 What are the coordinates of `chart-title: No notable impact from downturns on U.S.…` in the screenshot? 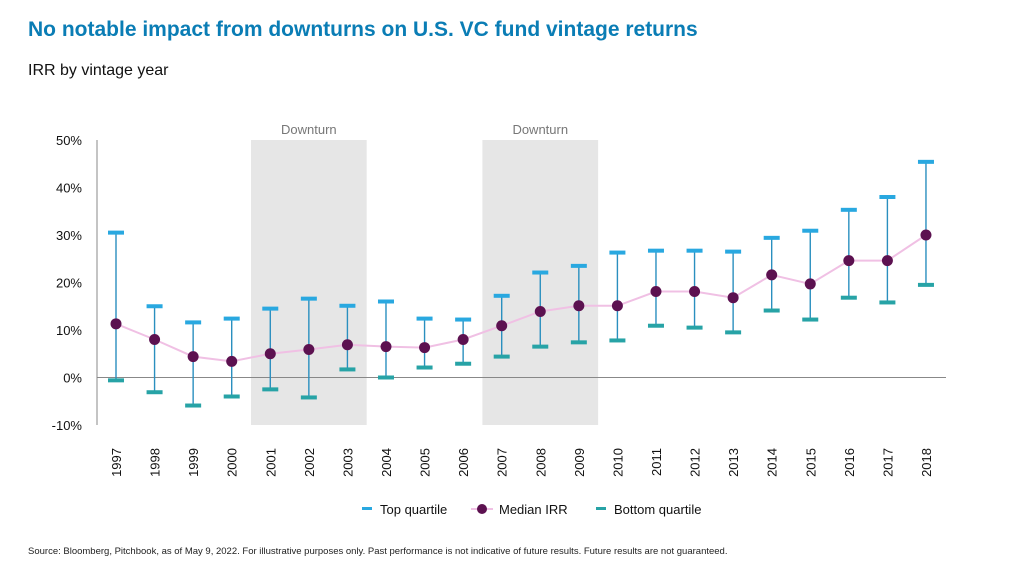 It's located at (363, 29).